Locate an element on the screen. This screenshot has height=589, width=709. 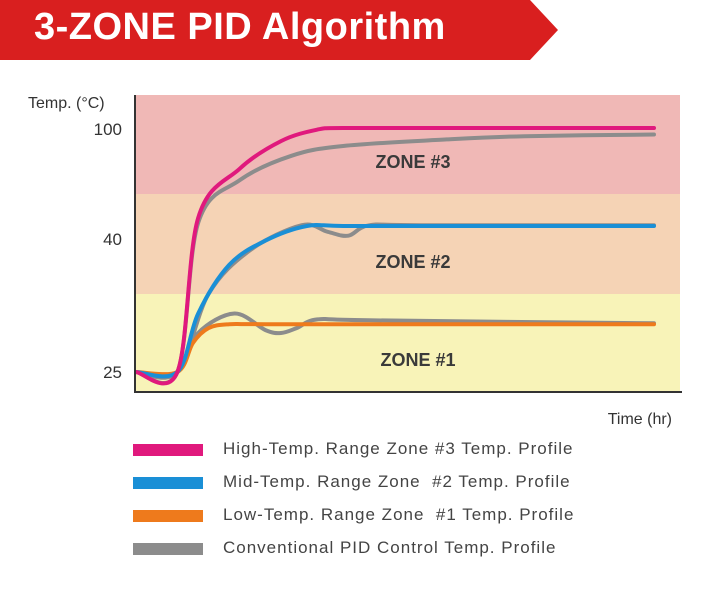
y-tick-label: 40 is located at coordinates (112, 239).